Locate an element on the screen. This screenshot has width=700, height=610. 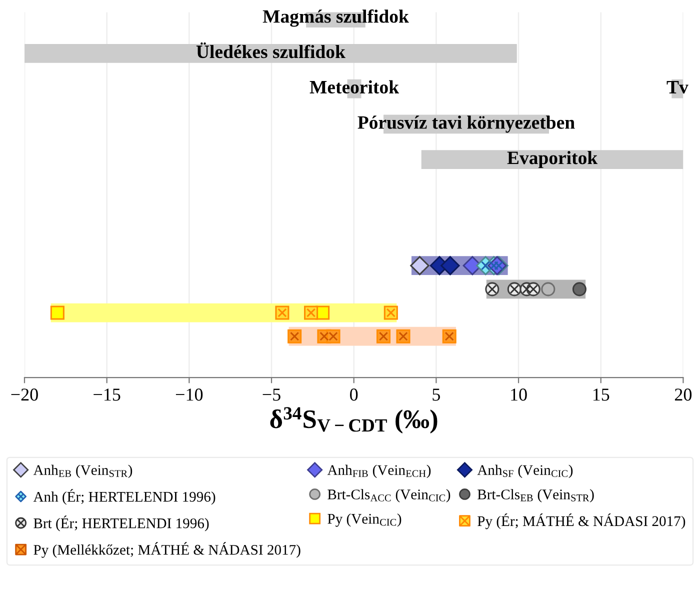
legend-label: Anh (Ér; HERTELENDI 1996) is located at coordinates (124, 497).